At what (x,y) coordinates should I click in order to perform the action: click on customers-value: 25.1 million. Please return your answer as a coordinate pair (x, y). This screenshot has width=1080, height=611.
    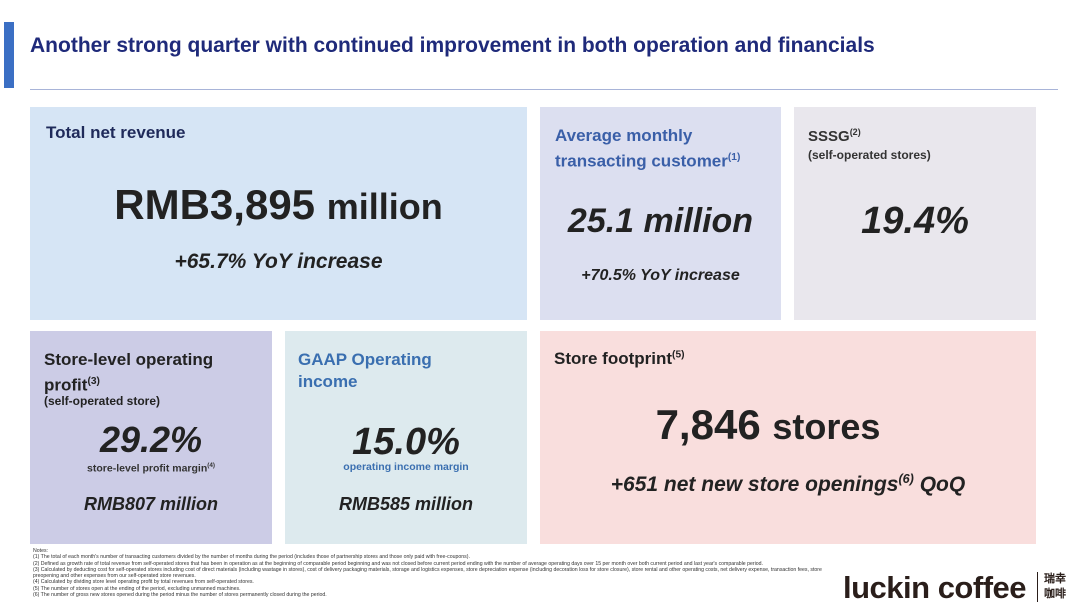
    Looking at the image, I should click on (660, 221).